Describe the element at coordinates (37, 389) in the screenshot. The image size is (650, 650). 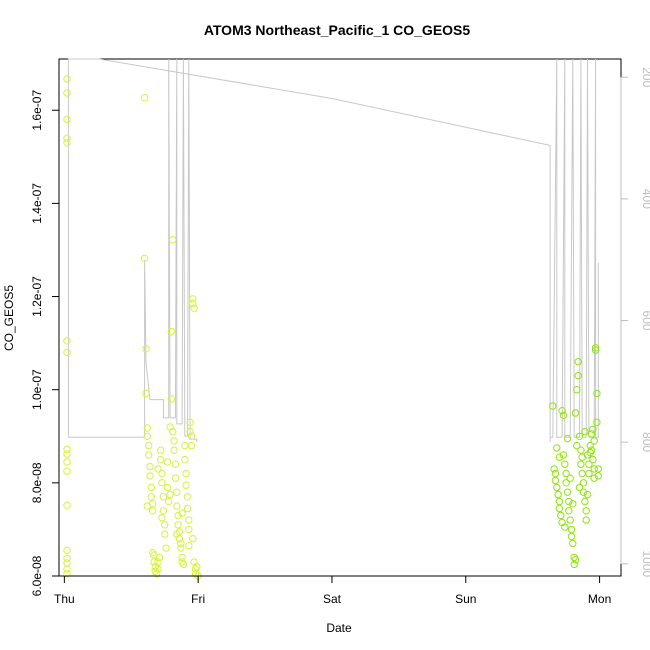
I see `y-tick-label: 1.0e-07` at that location.